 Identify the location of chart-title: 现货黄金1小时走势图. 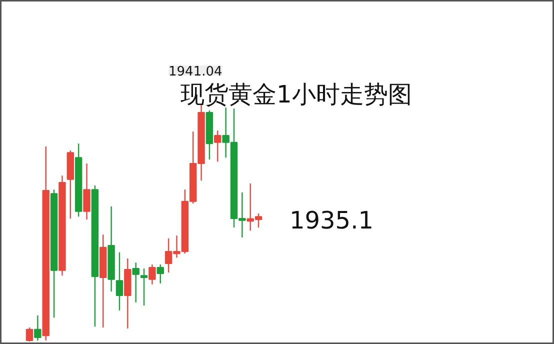
(296, 94).